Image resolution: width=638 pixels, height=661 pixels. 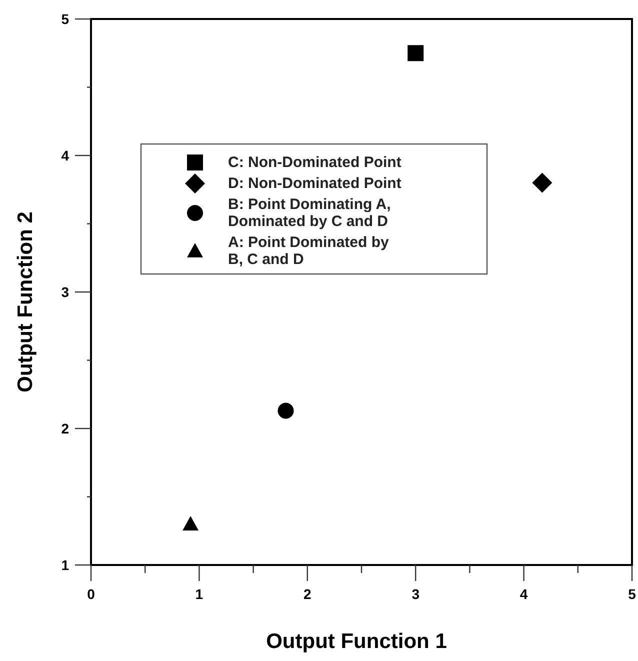 I want to click on legend-label: D: Non-Dominated Point, so click(x=315, y=183).